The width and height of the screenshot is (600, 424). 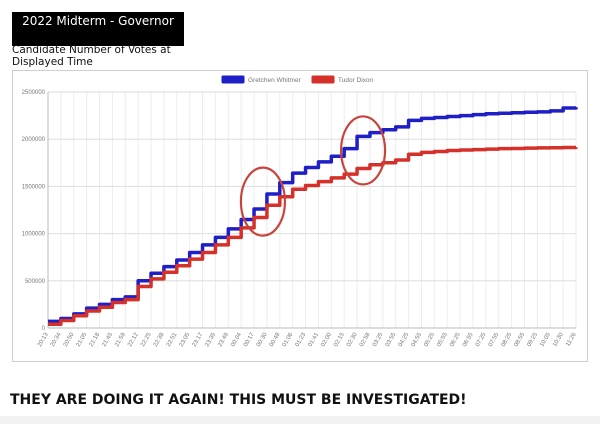 What do you see at coordinates (44, 329) in the screenshot?
I see `y-tick-label: 0` at bounding box center [44, 329].